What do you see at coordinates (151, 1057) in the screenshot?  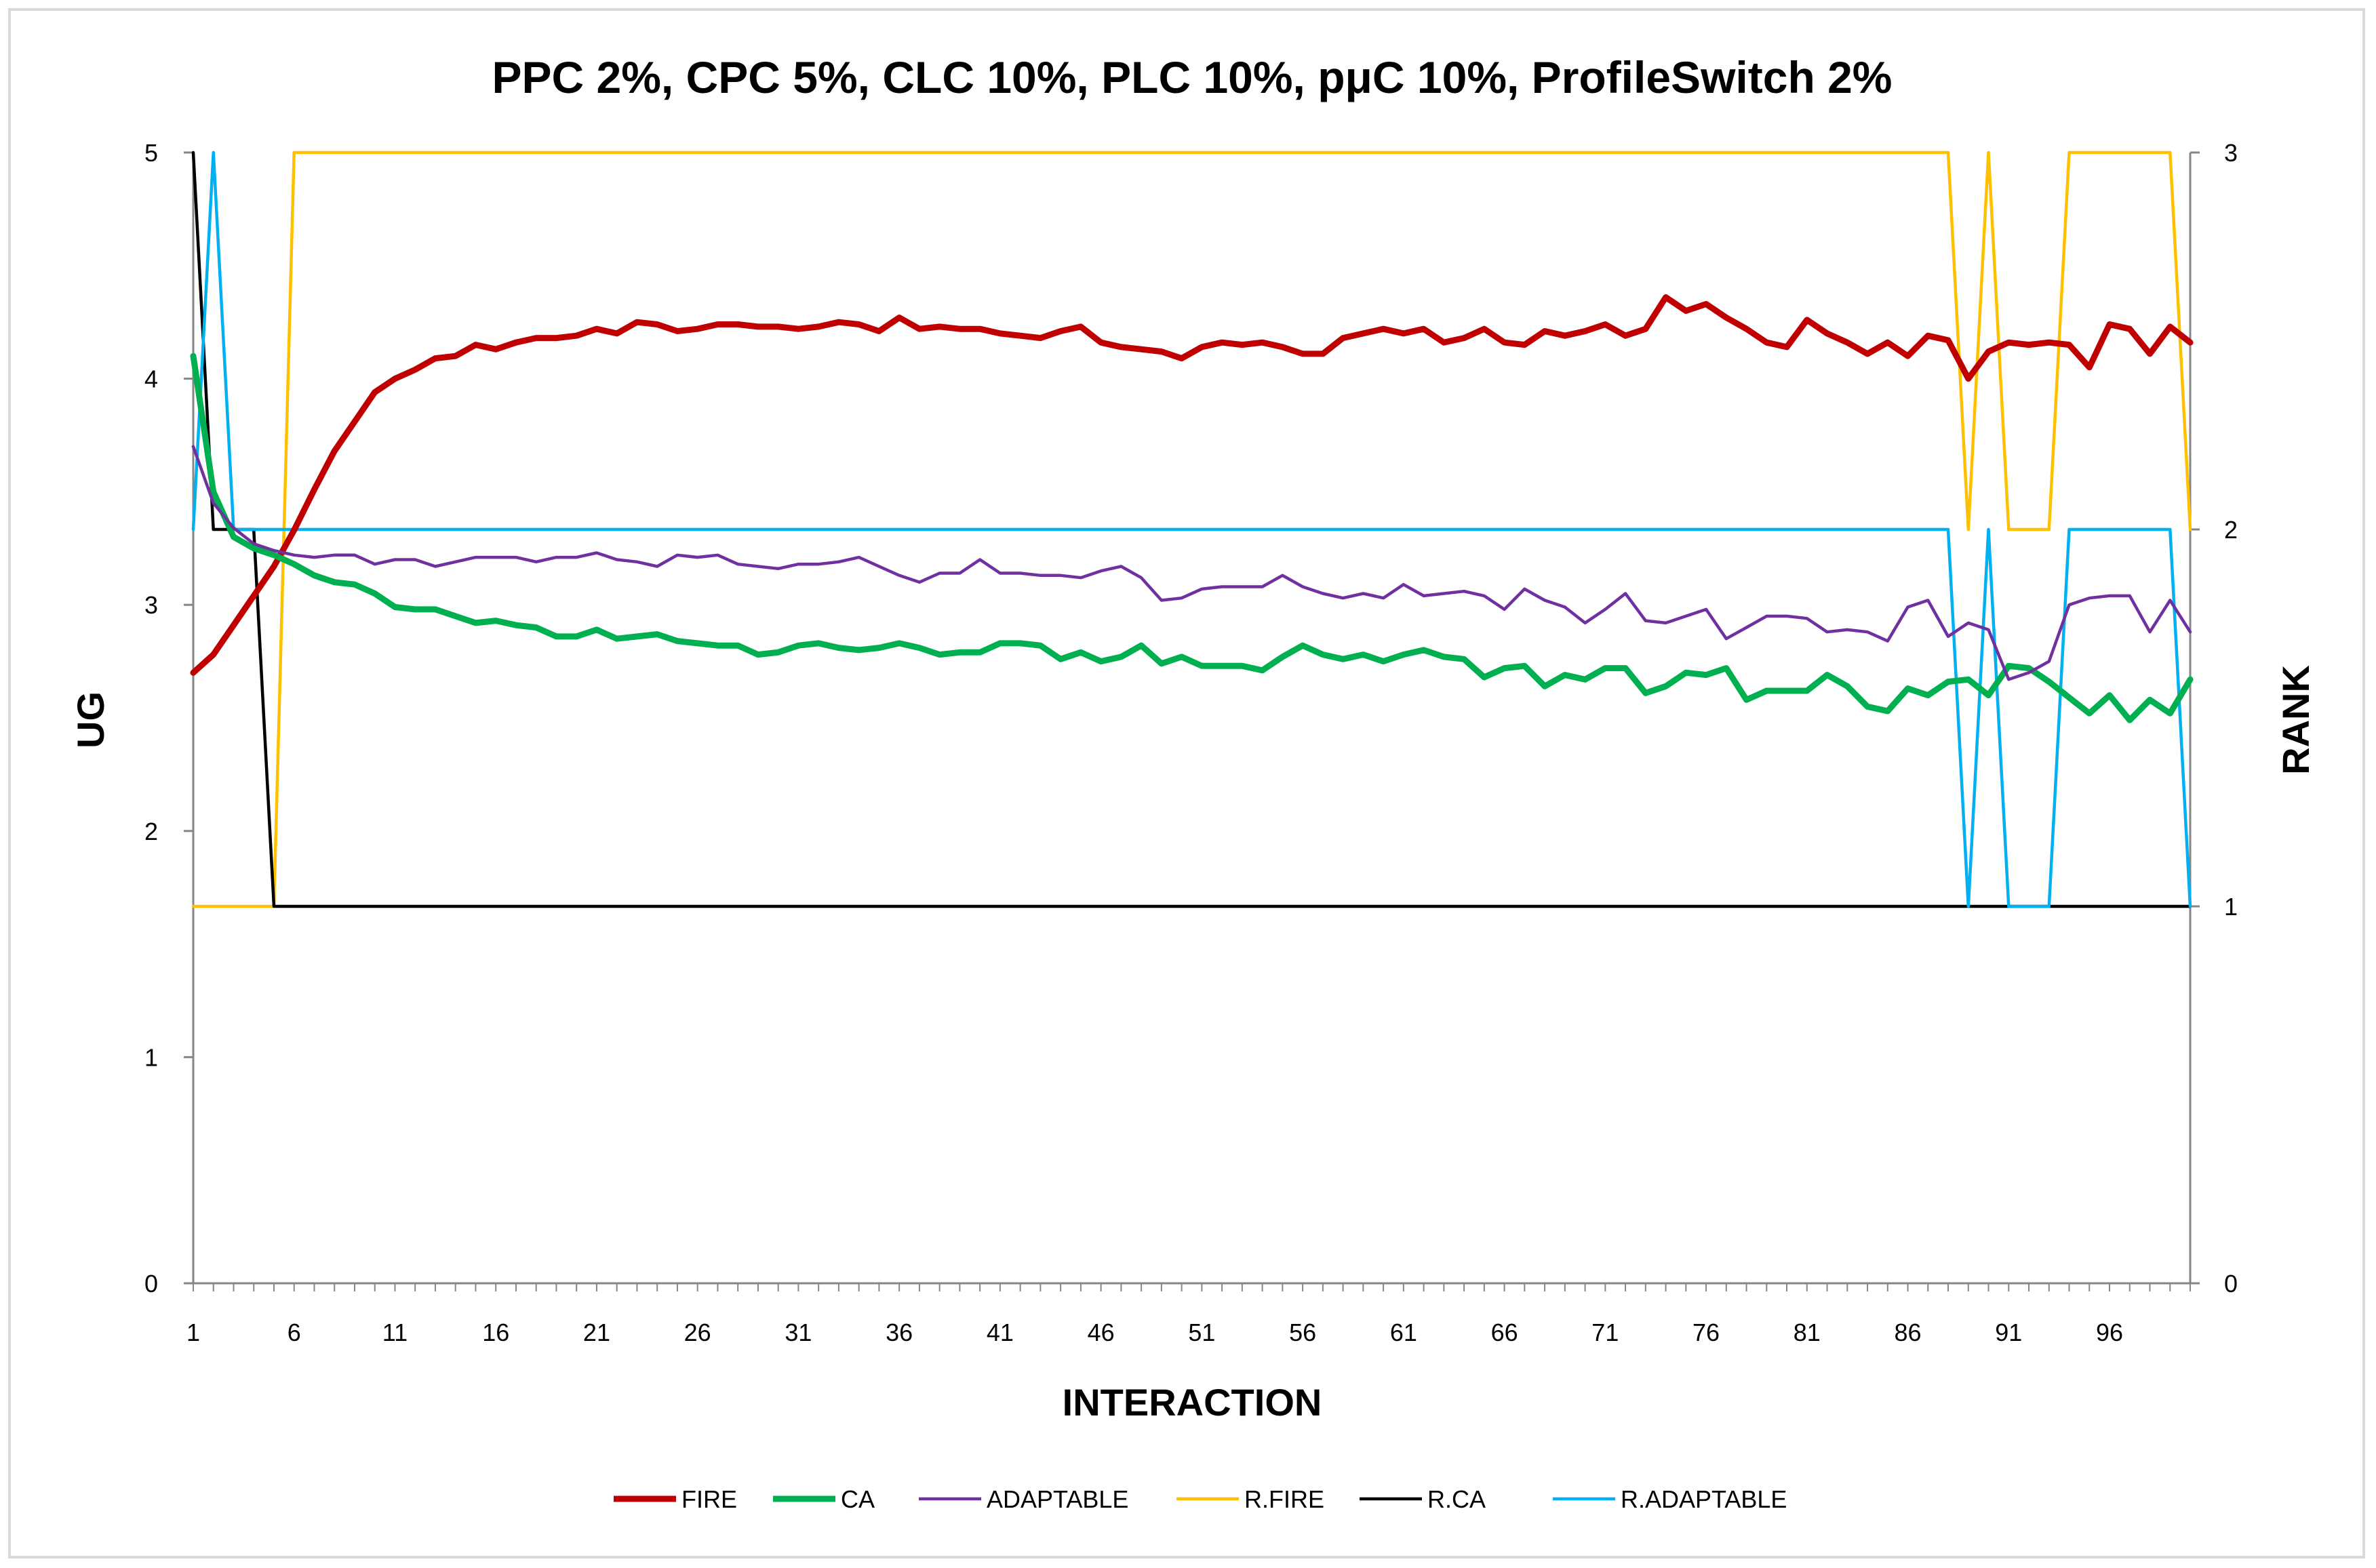 I see `y-tick-label: 1` at bounding box center [151, 1057].